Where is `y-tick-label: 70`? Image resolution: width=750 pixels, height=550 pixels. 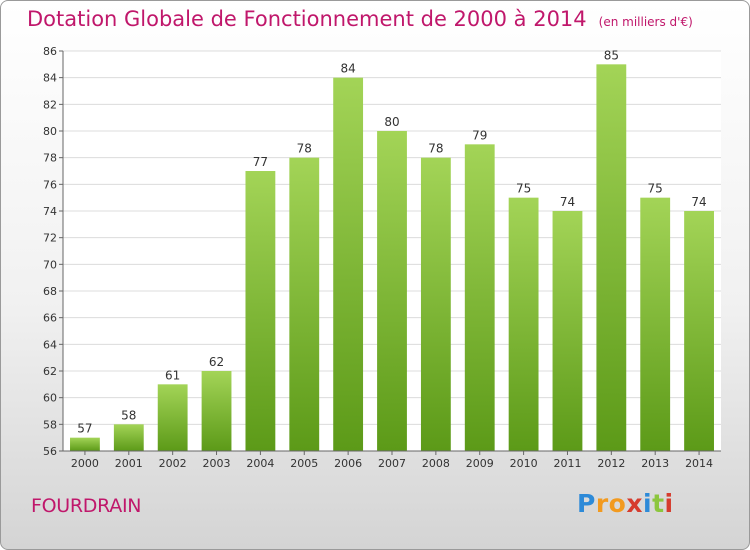
y-tick-label: 70 is located at coordinates (50, 264).